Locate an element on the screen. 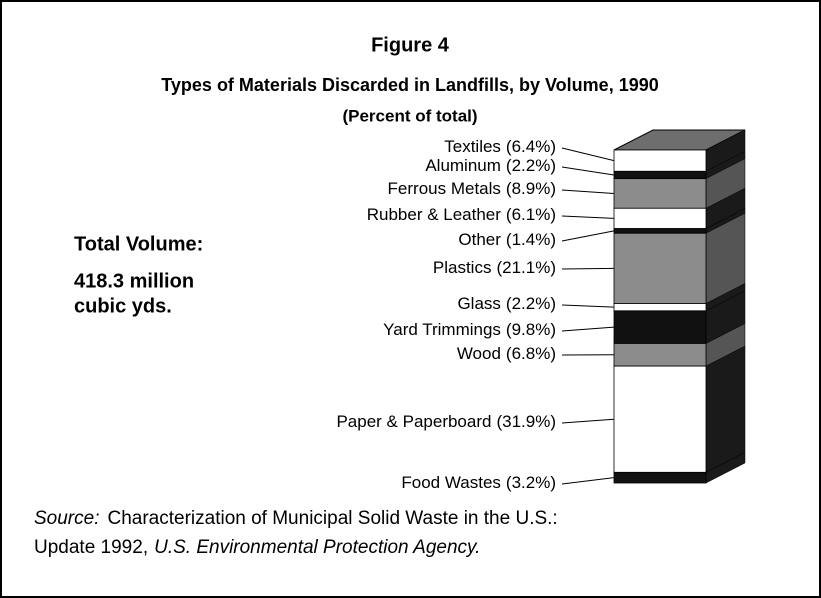 This screenshot has width=821, height=598. segment-label: Food Wastes (3.2%) is located at coordinates (478, 482).